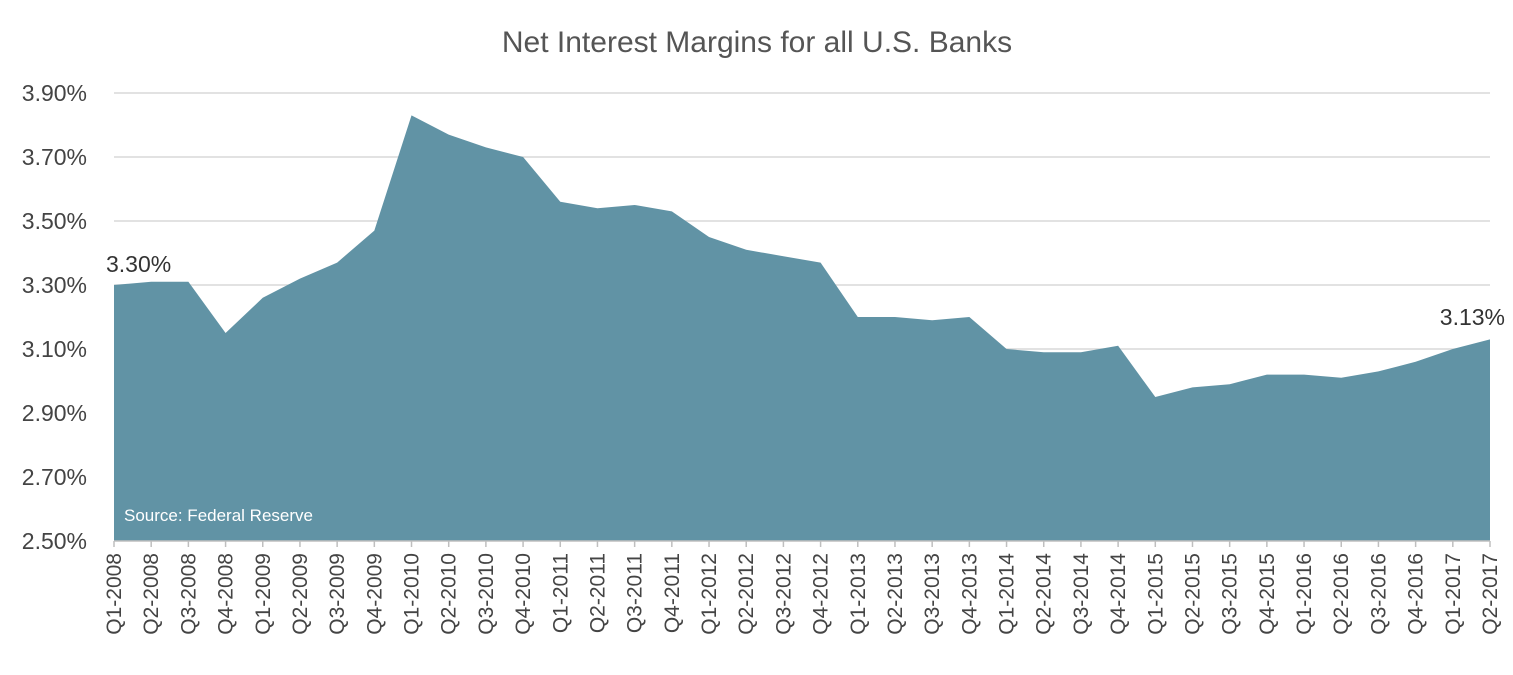 This screenshot has height=675, width=1513. I want to click on x-tick-label: Q4-2015, so click(1267, 594).